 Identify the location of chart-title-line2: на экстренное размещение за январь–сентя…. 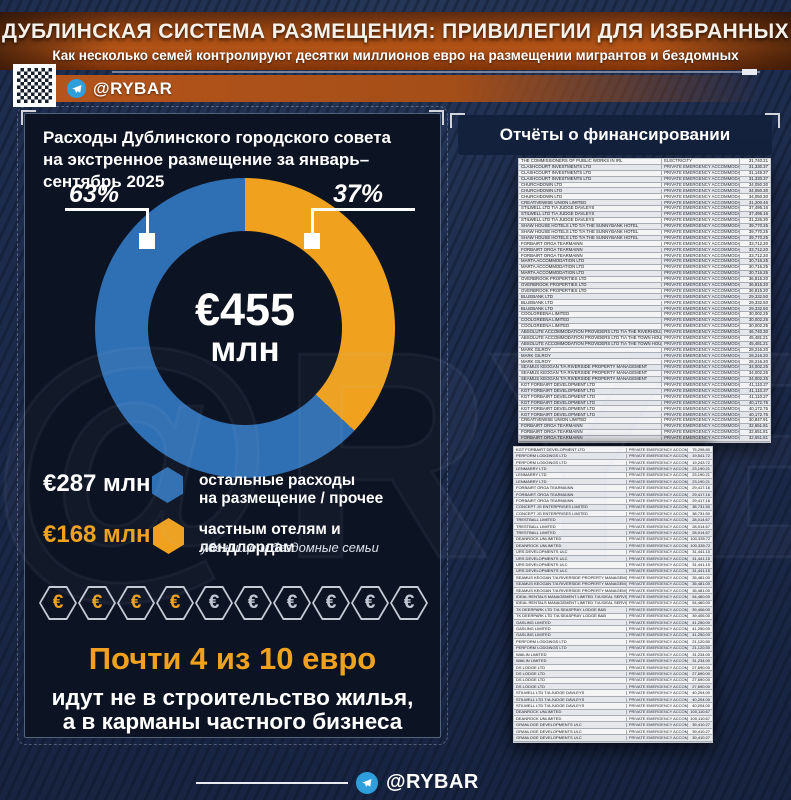
(206, 170).